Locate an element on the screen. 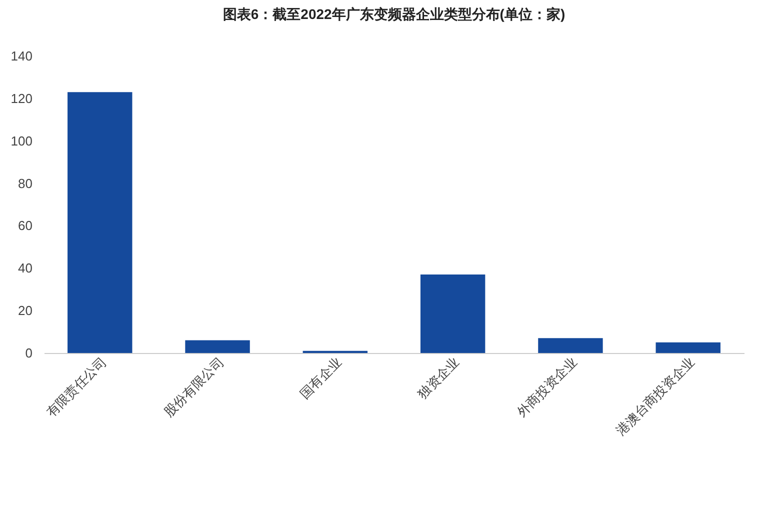 The width and height of the screenshot is (759, 523). chart-title: 图表6：截至2022年广东变频器企业类型分布(单位：家) is located at coordinates (394, 14).